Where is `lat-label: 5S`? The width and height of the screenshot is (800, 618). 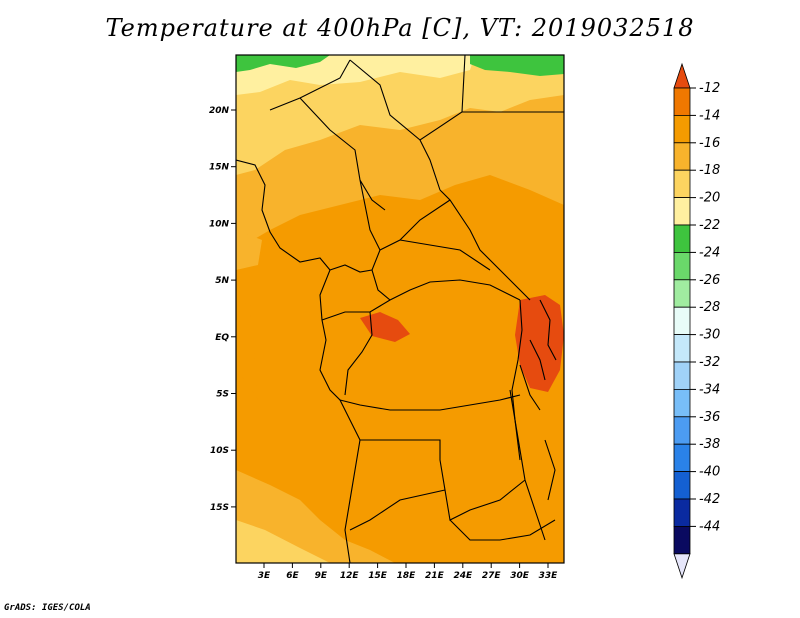
lat-label: 5S is located at coordinates (222, 395).